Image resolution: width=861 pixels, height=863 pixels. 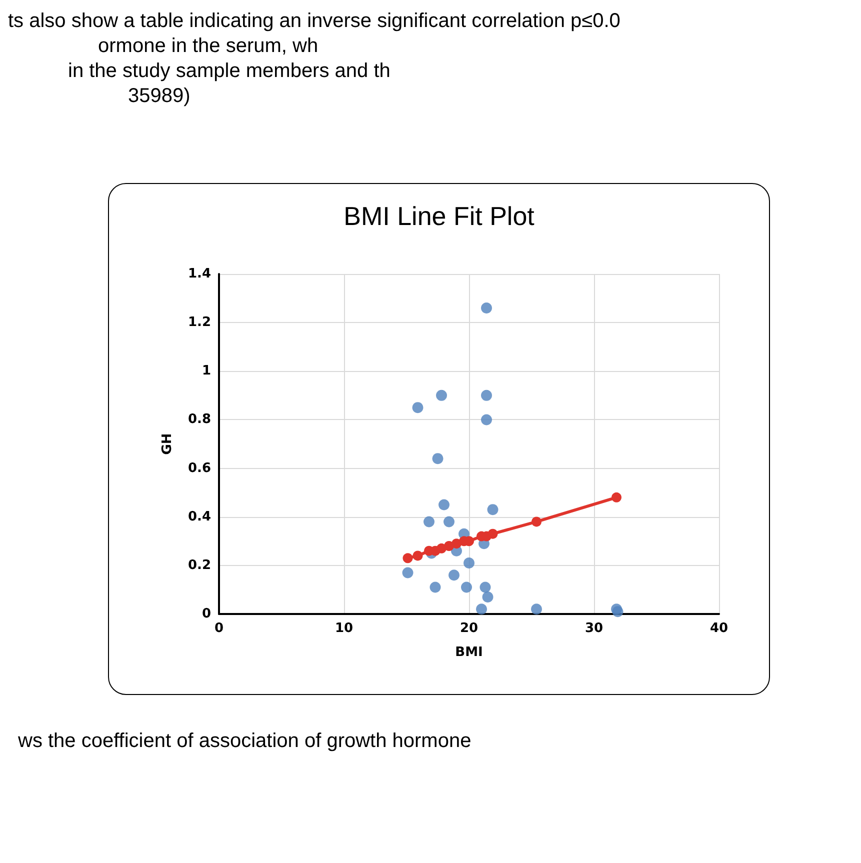 What do you see at coordinates (206, 371) in the screenshot?
I see `y-tick-label: 1` at bounding box center [206, 371].